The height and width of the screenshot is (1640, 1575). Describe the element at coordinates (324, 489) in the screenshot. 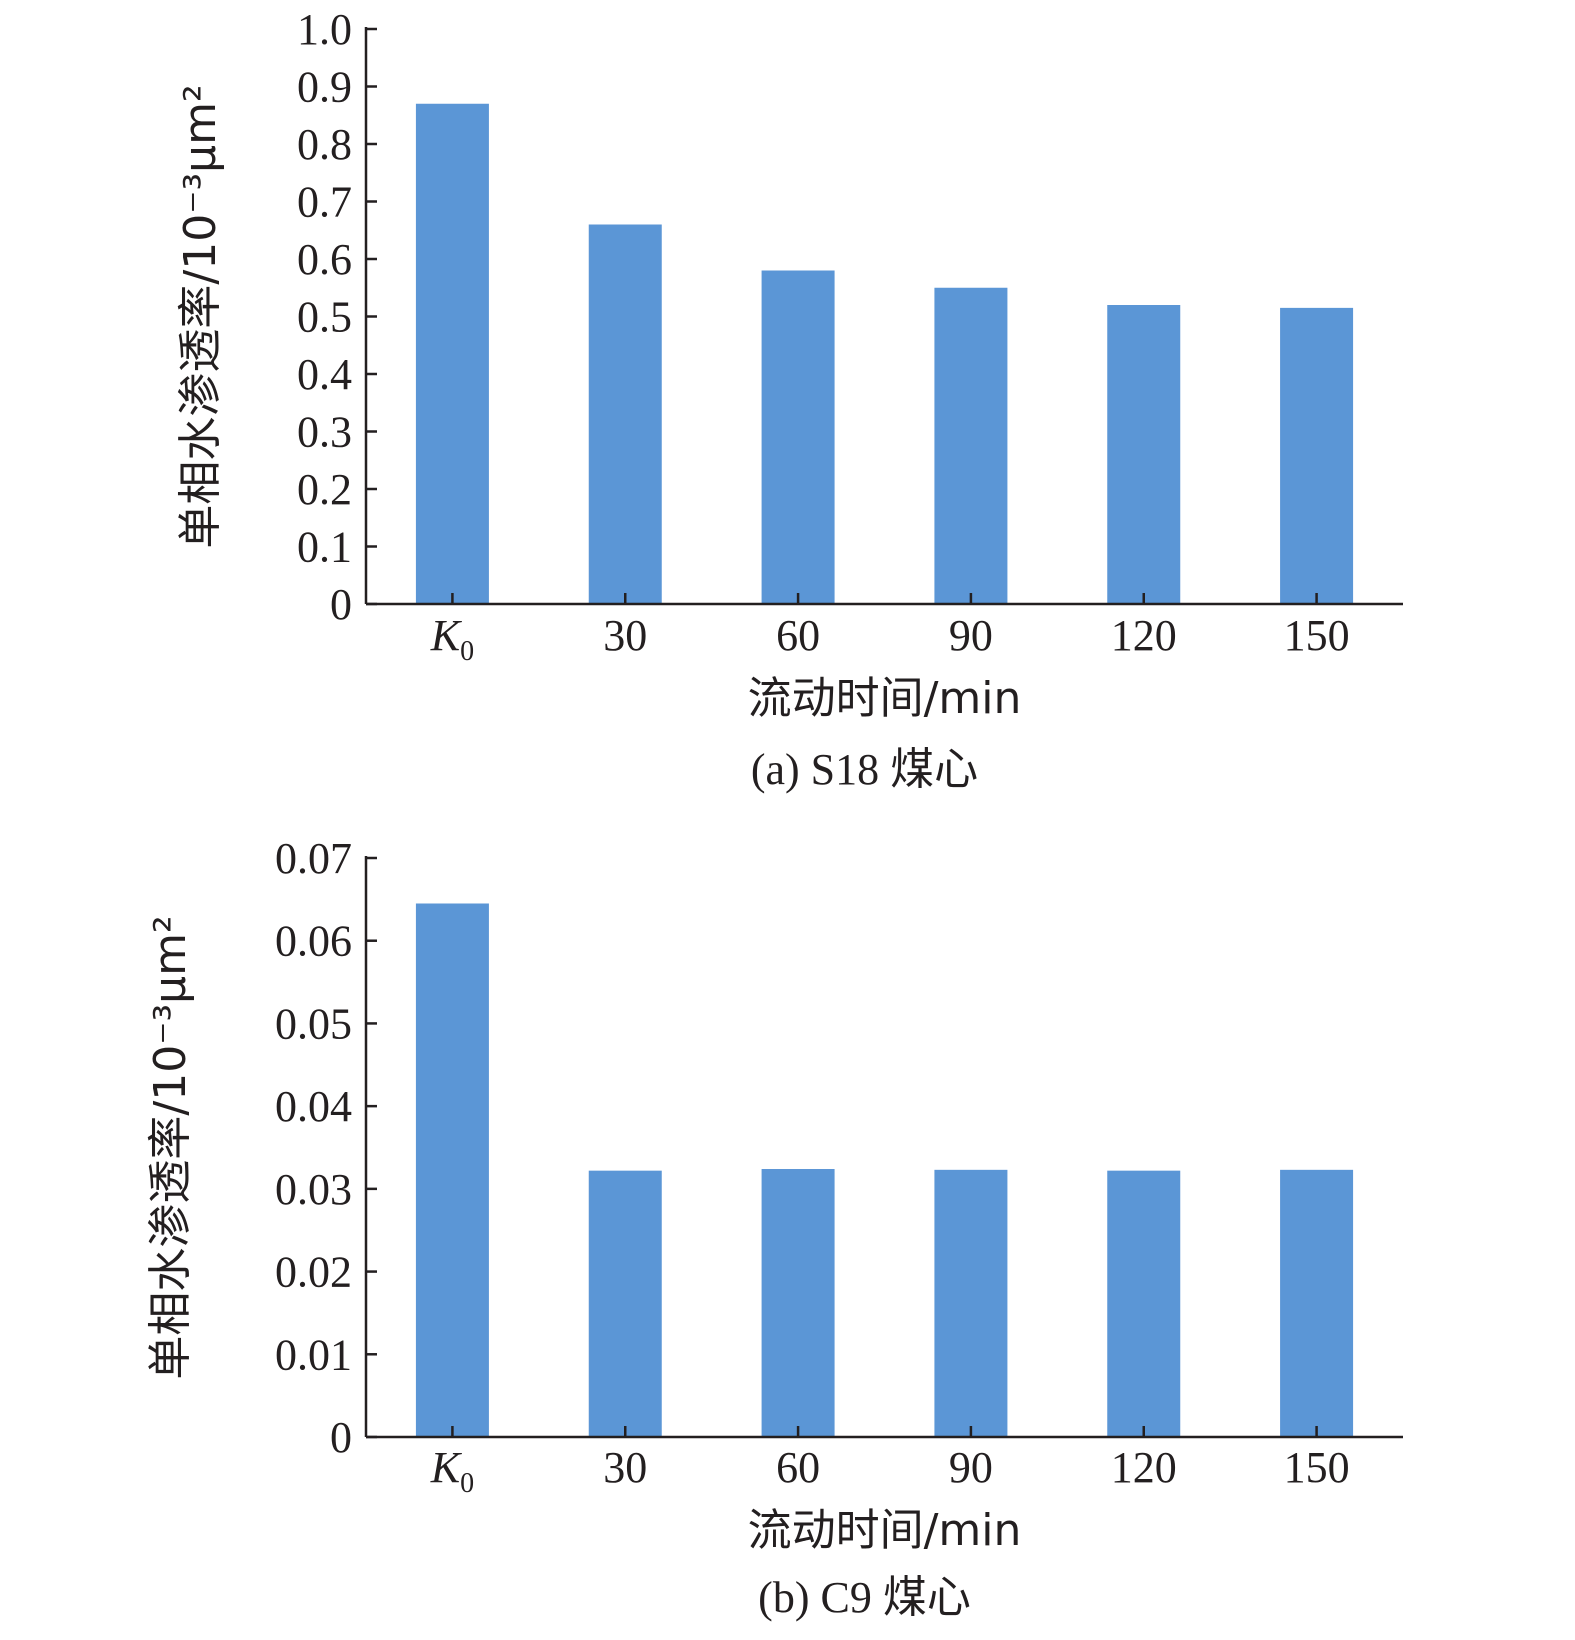

I see `y-tick-label: 0.2` at that location.